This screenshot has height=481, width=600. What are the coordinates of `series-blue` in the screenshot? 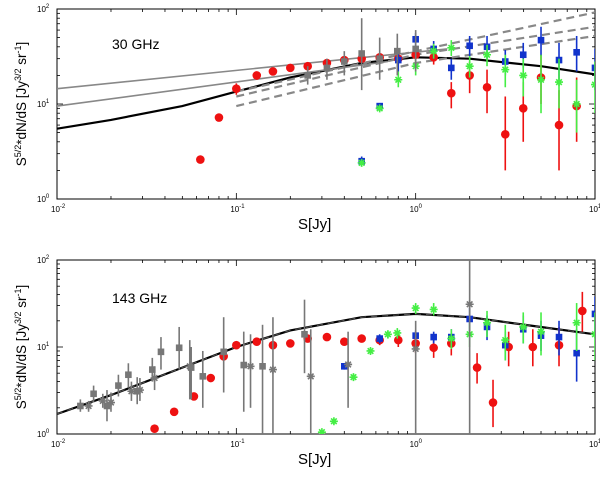 It's located at (476, 96).